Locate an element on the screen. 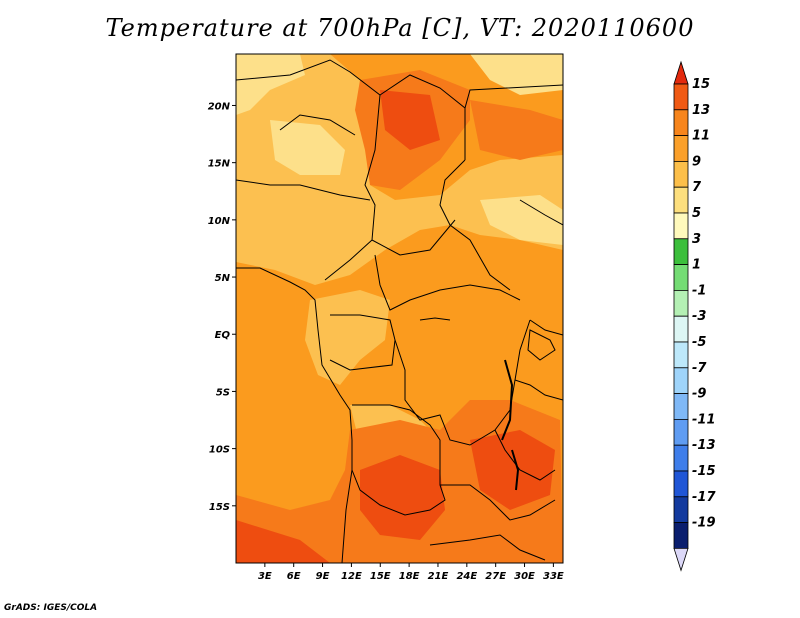  lat-tick-label: 20N is located at coordinates (219, 106).